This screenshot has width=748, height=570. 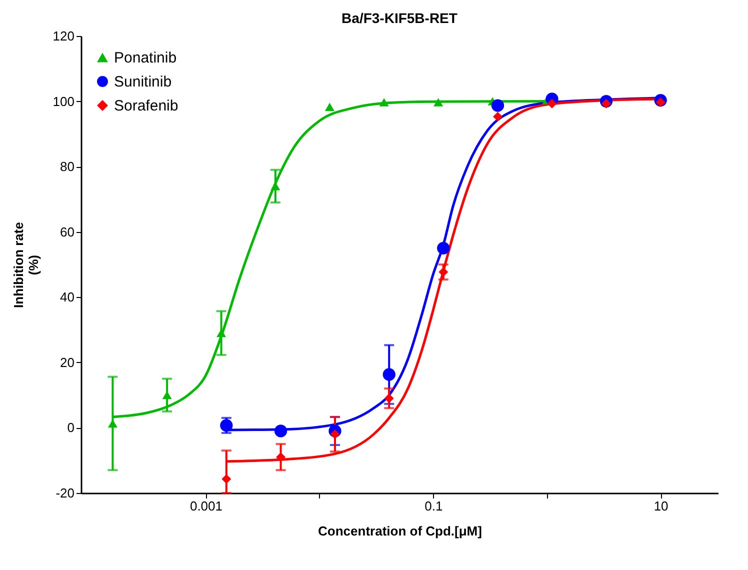 What do you see at coordinates (67, 232) in the screenshot?
I see `y-tick-label: 60` at bounding box center [67, 232].